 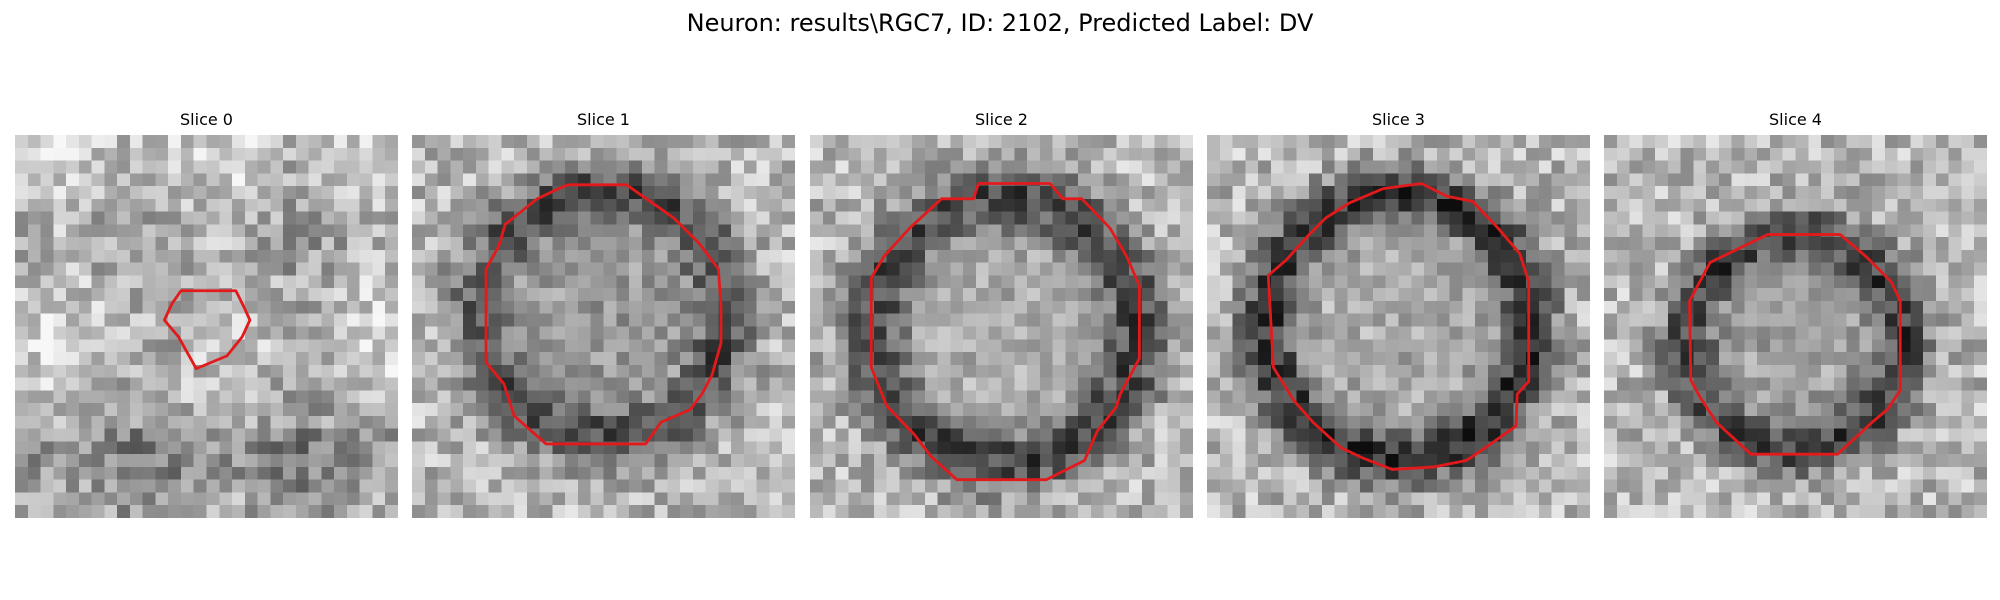 I want to click on slice-title: Slice 0, so click(x=206, y=119).